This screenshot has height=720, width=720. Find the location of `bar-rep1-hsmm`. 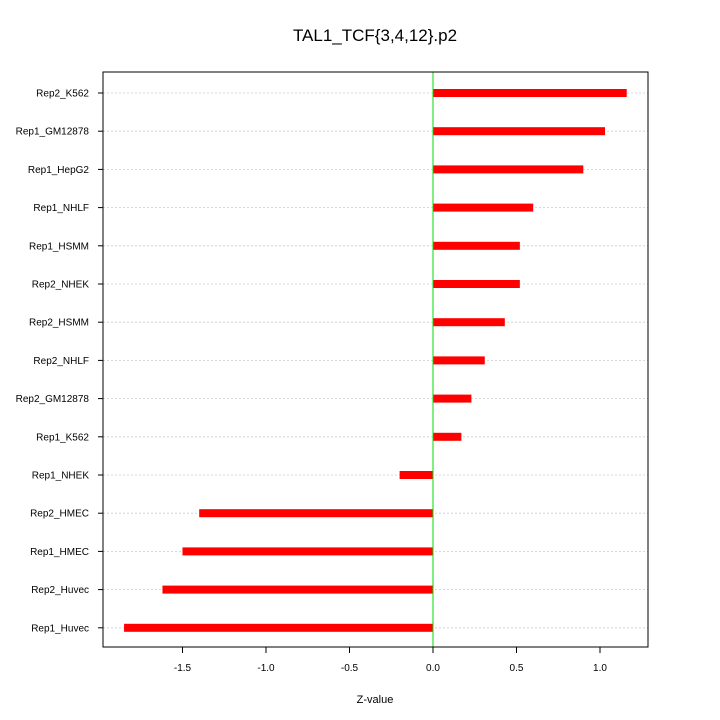

bar-rep1-hsmm is located at coordinates (476, 245).